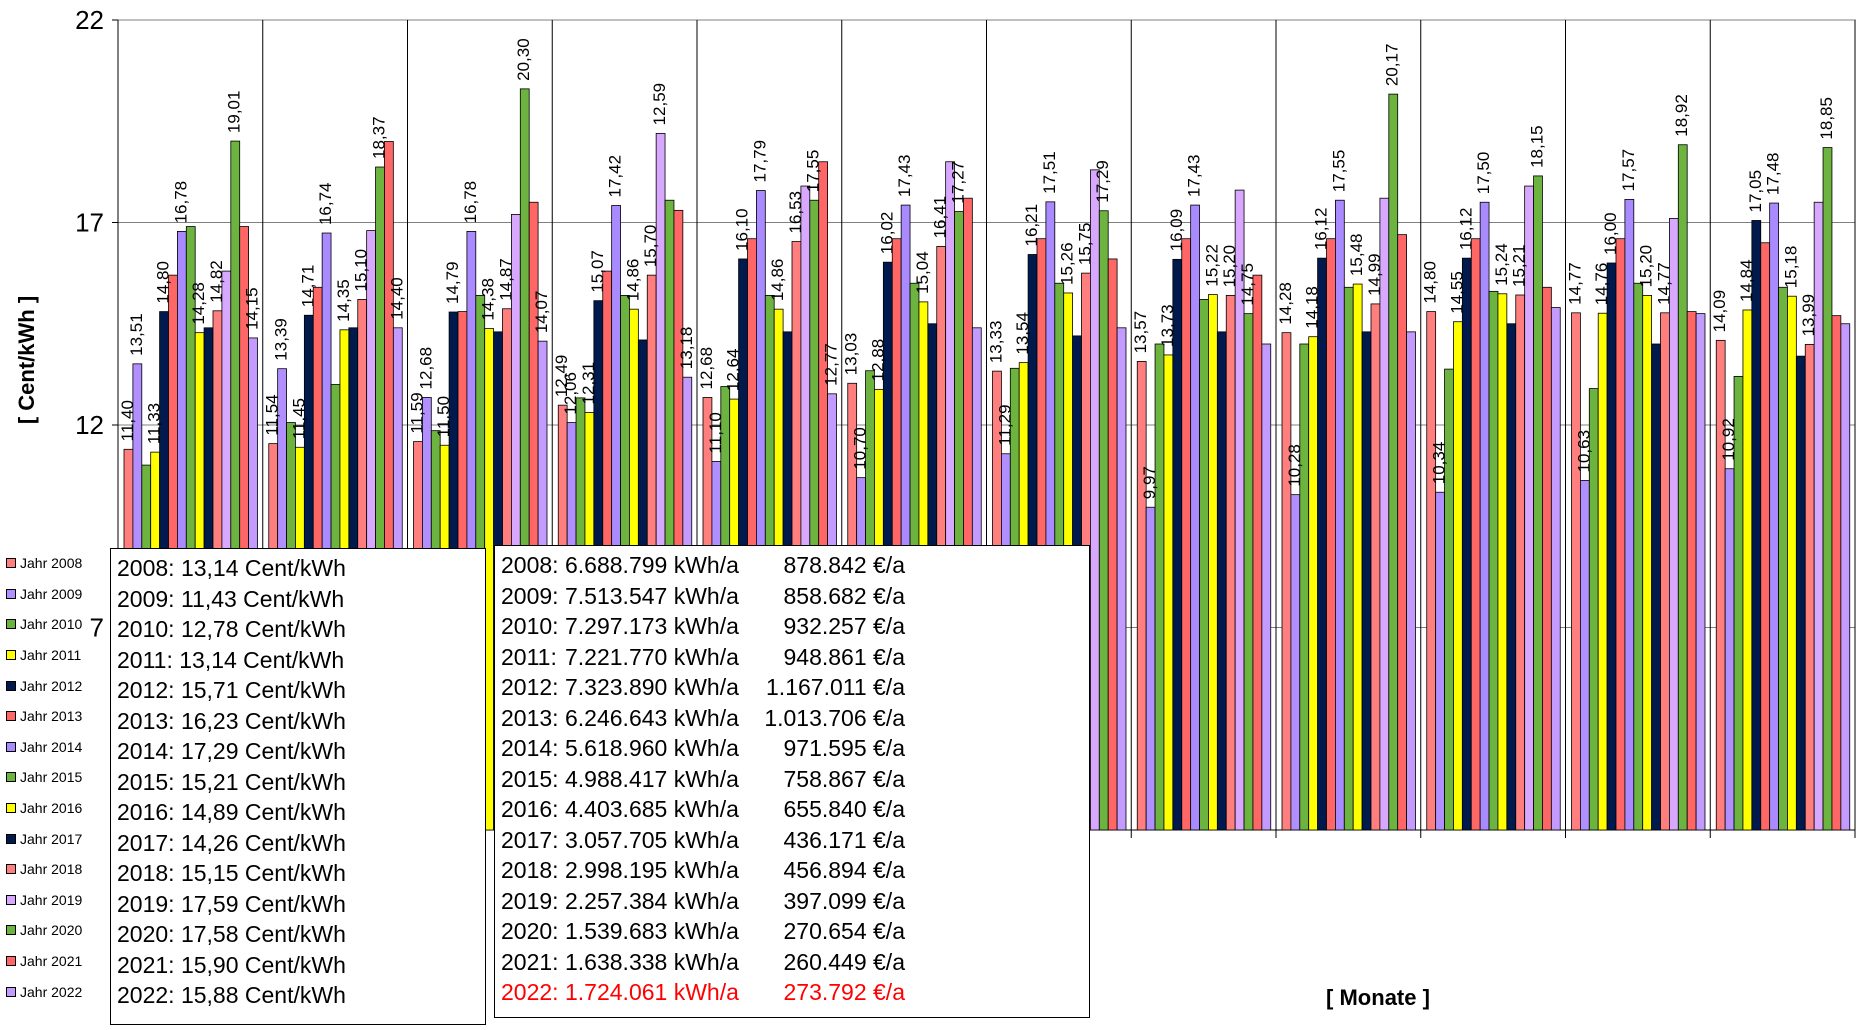  I want to click on data-label: 9,97, so click(1149, 482).